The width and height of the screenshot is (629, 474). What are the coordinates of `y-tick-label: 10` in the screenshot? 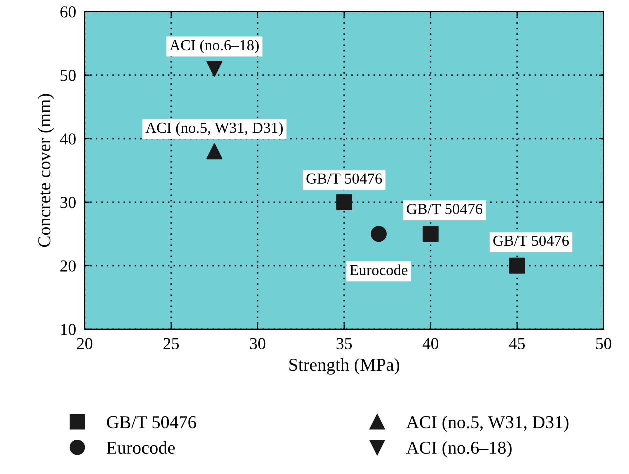 It's located at (68, 330).